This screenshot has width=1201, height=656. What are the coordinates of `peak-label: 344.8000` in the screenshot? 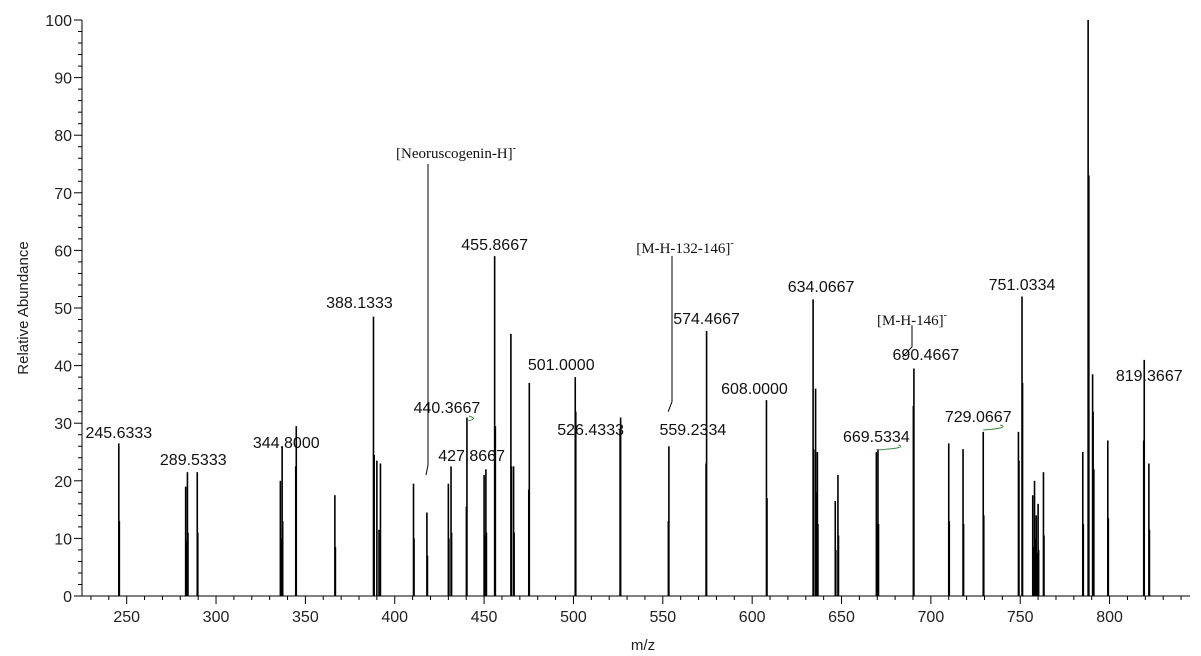 It's located at (286, 443).